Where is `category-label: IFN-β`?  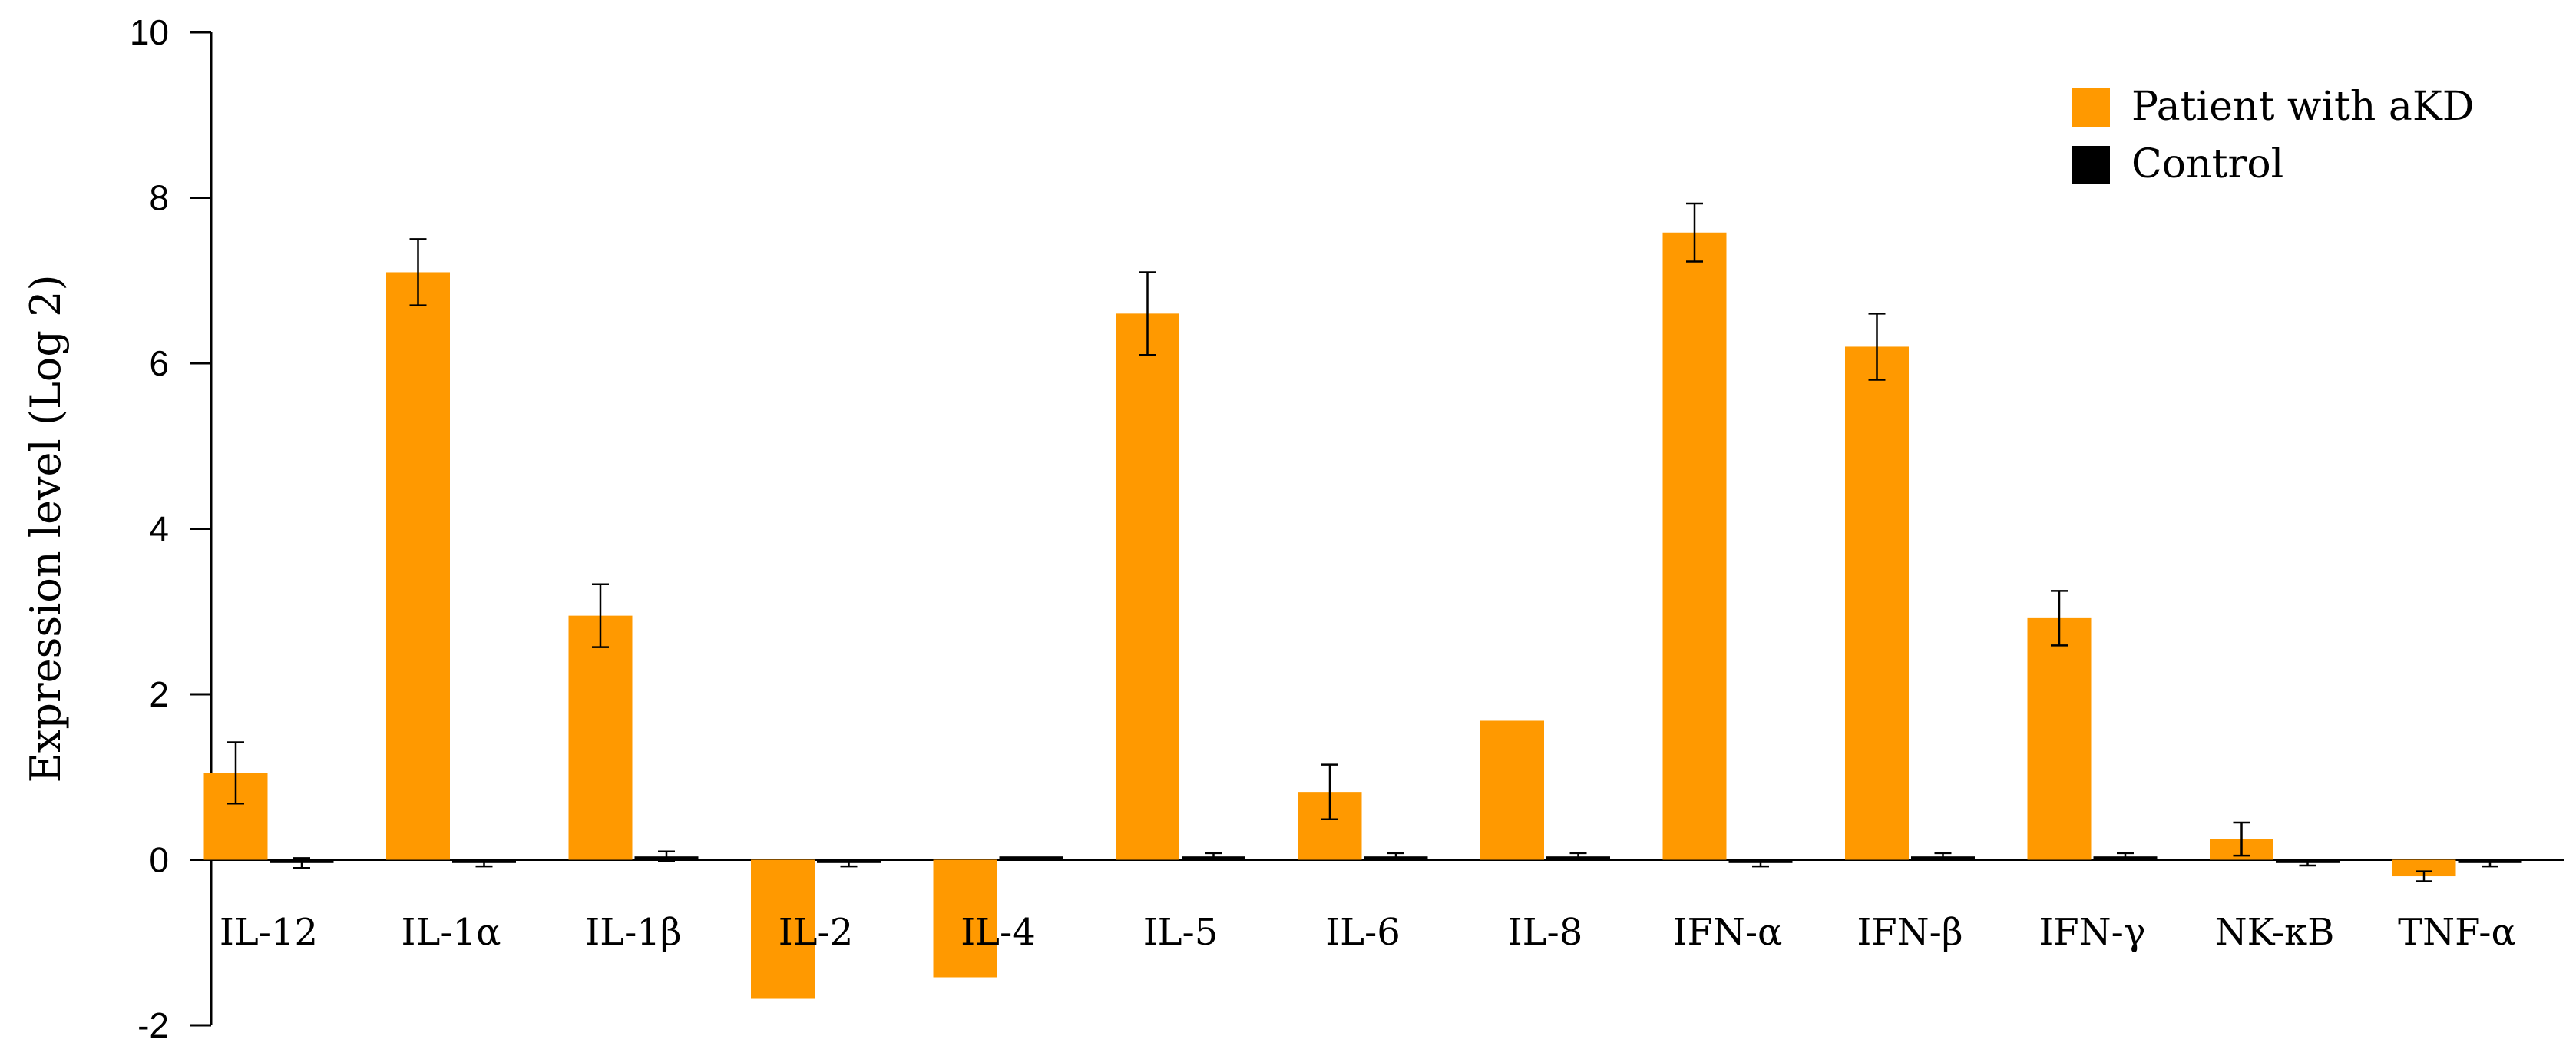
category-label: IFN-β is located at coordinates (1910, 932).